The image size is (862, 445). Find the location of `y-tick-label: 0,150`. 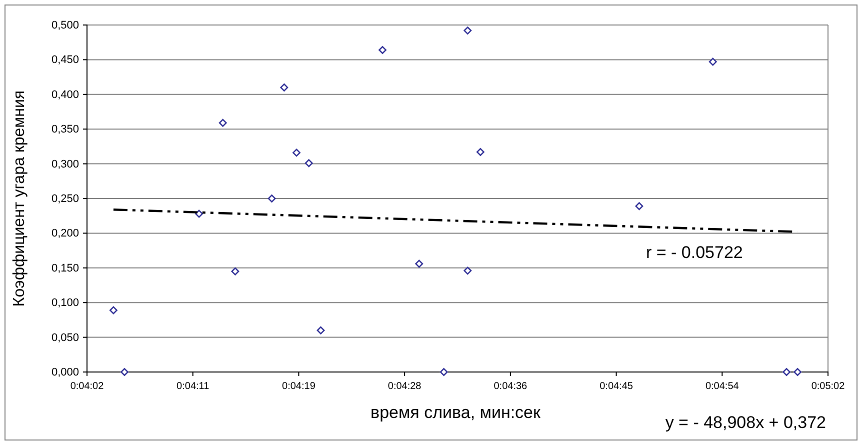

y-tick-label: 0,150 is located at coordinates (65, 268).